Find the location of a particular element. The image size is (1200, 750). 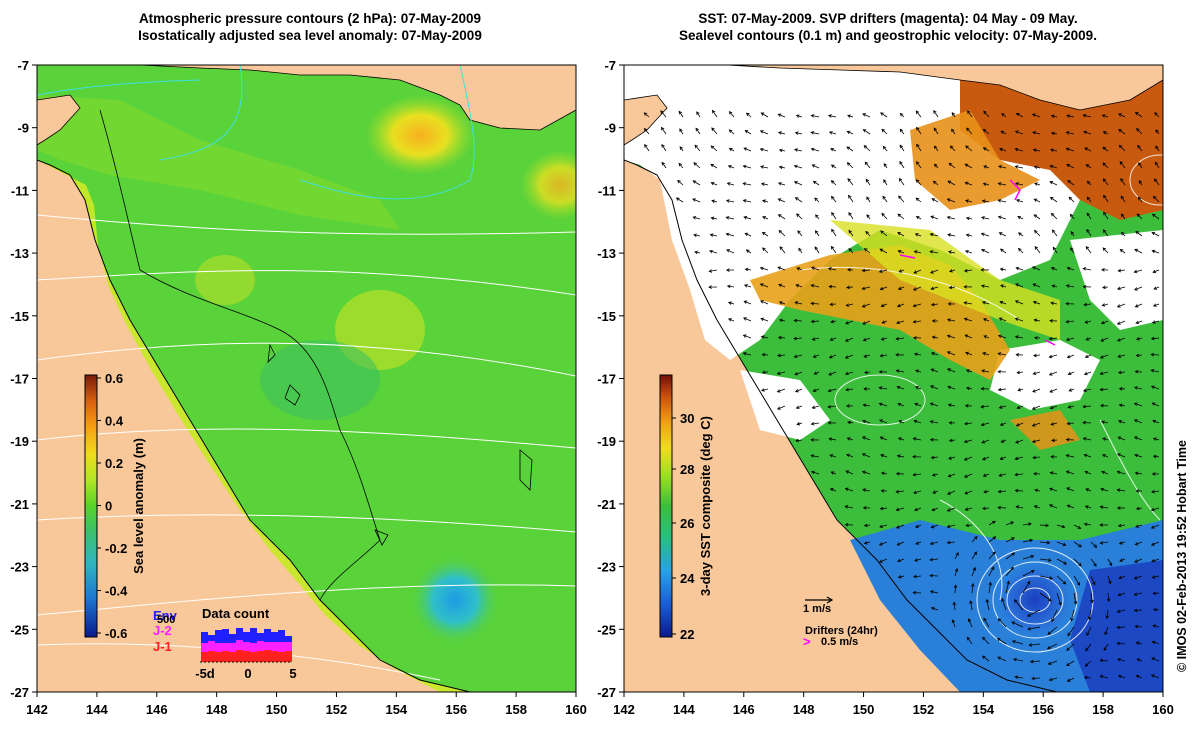

y-tick-label: -19 is located at coordinates (606, 441).